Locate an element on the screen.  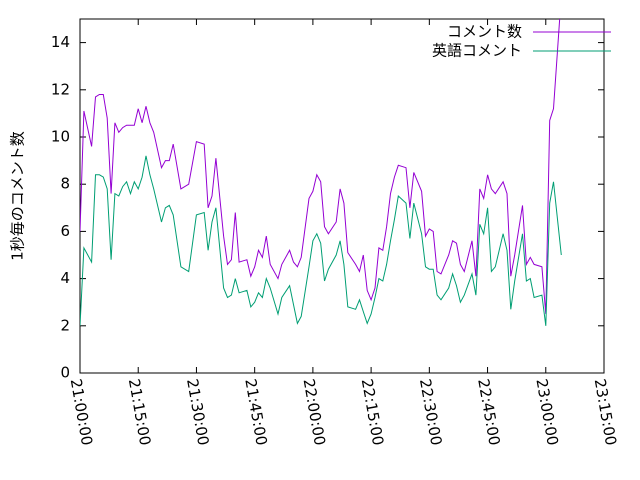
y-tick-label: 8 is located at coordinates (65, 184).